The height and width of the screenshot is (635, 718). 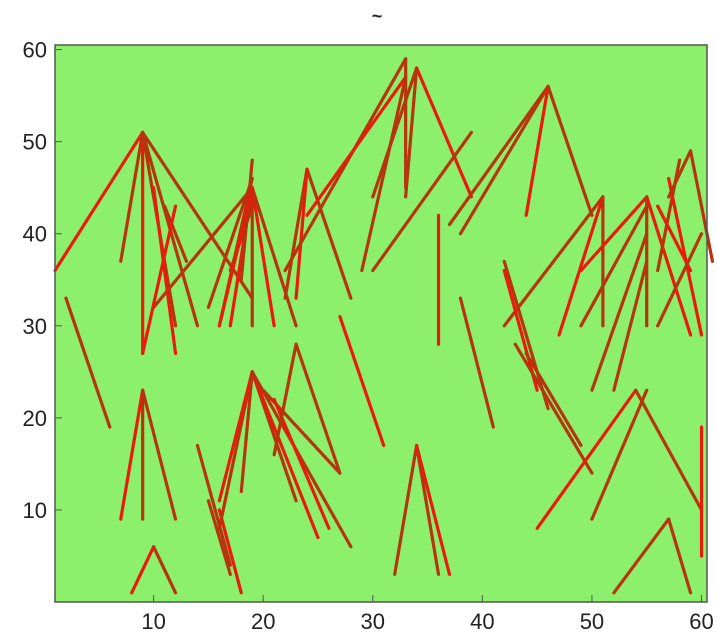 What do you see at coordinates (35, 50) in the screenshot?
I see `y-tick-label: 60` at bounding box center [35, 50].